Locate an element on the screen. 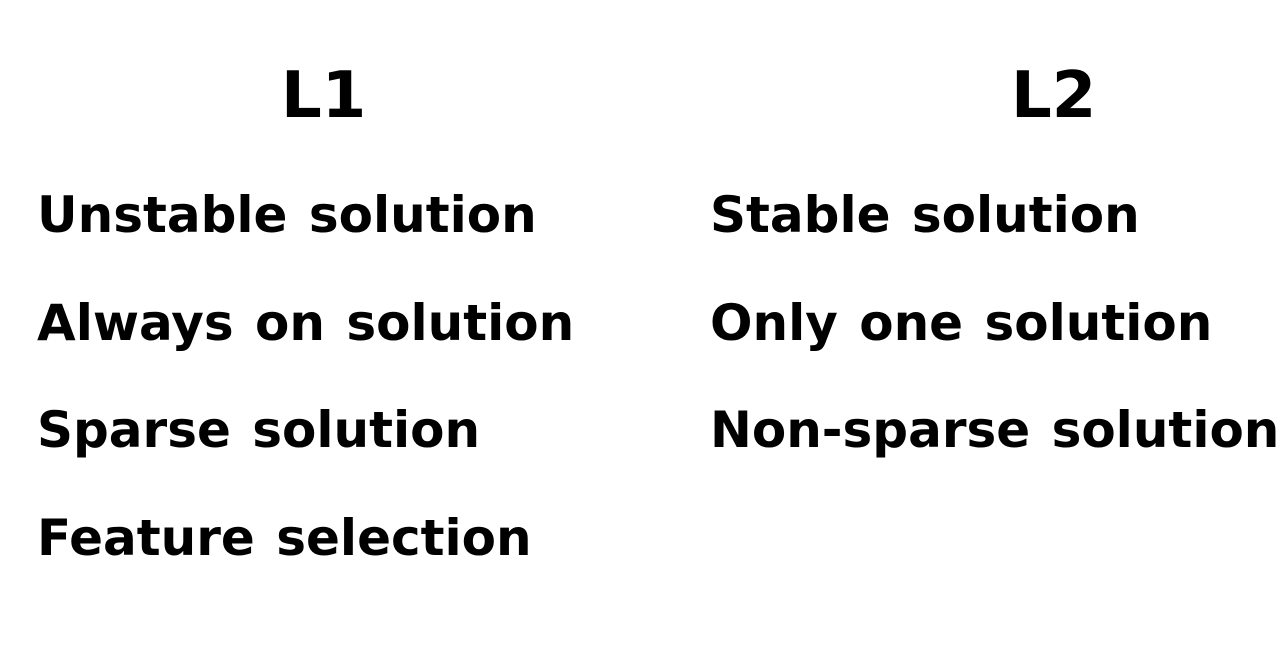 The width and height of the screenshot is (1280, 645). l1-property-item: Always on solution is located at coordinates (306, 322).